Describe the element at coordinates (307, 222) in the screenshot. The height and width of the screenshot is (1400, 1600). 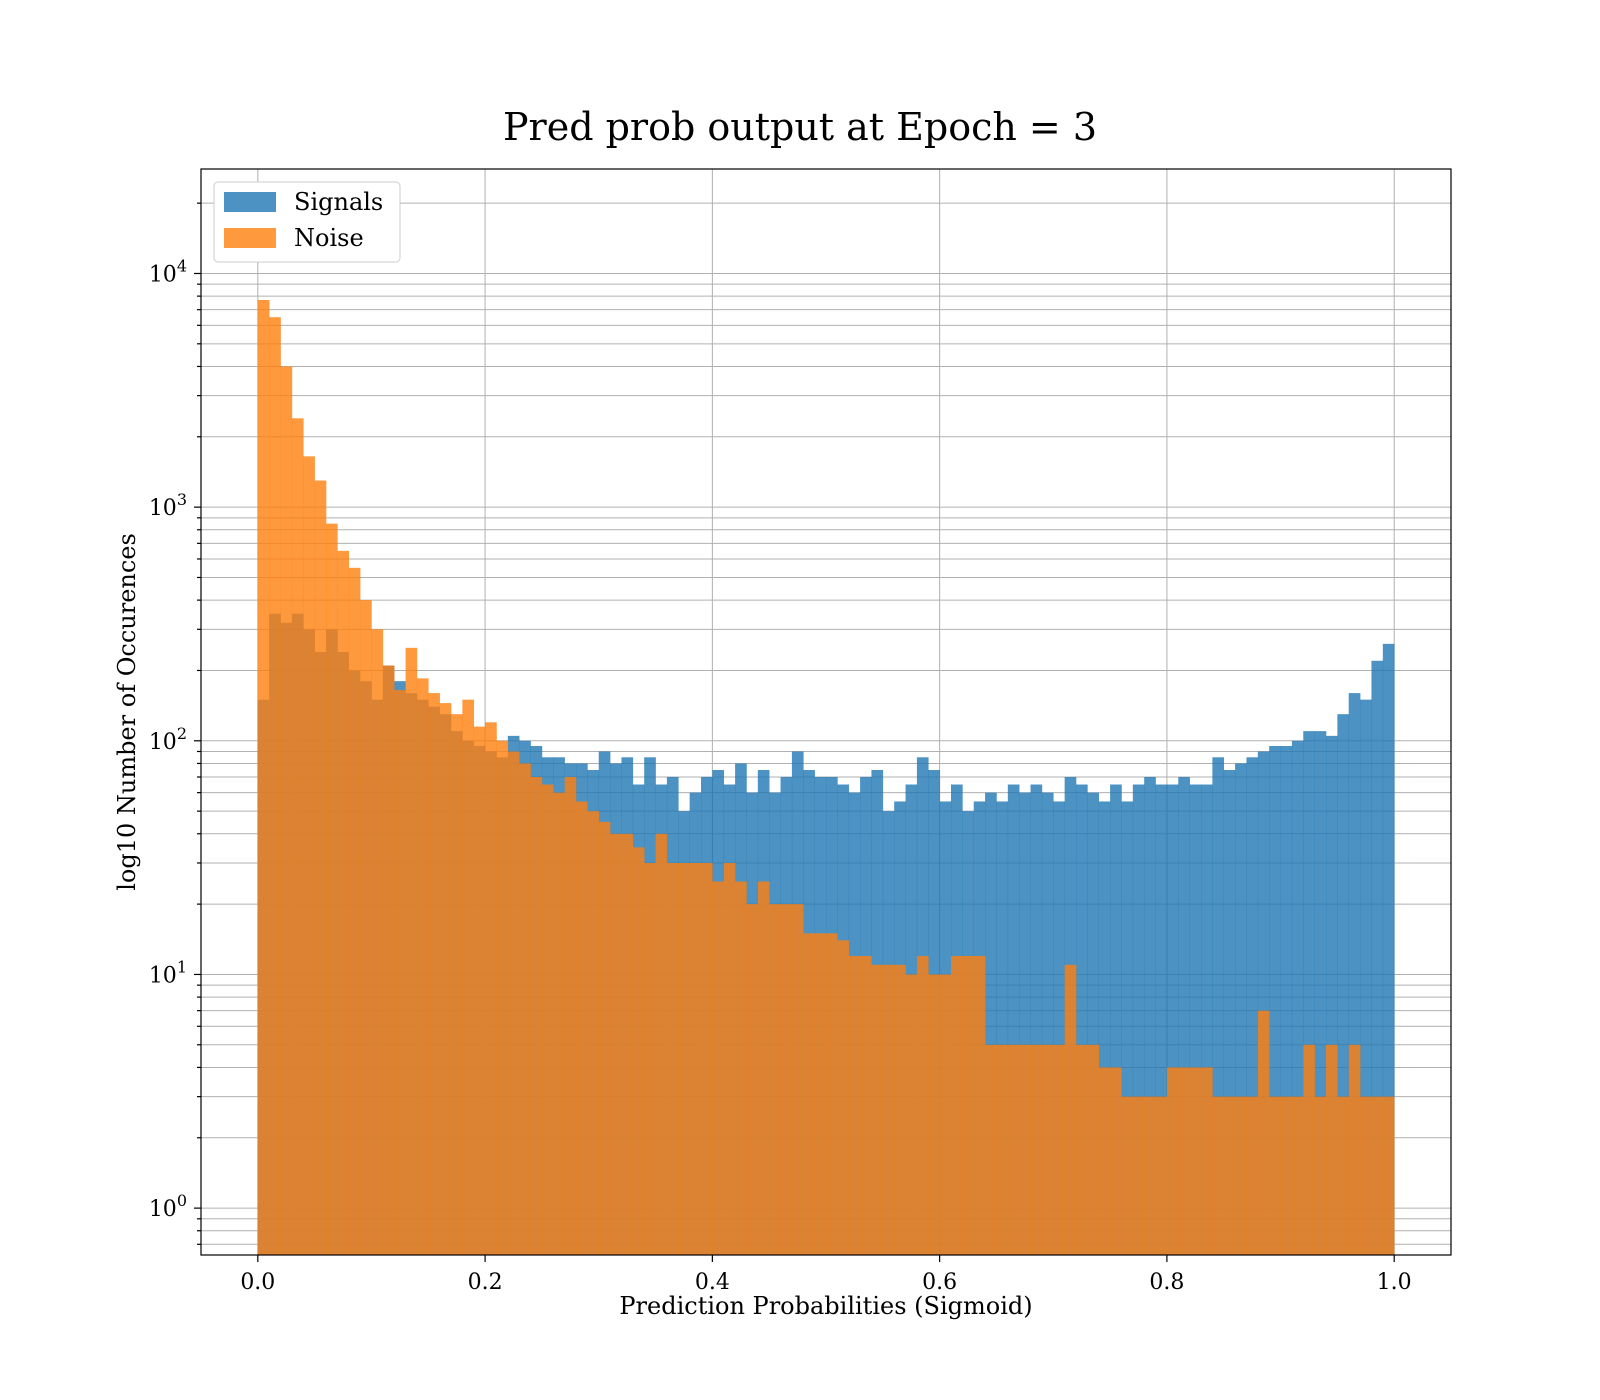
I see `legend: Signals Noise` at that location.